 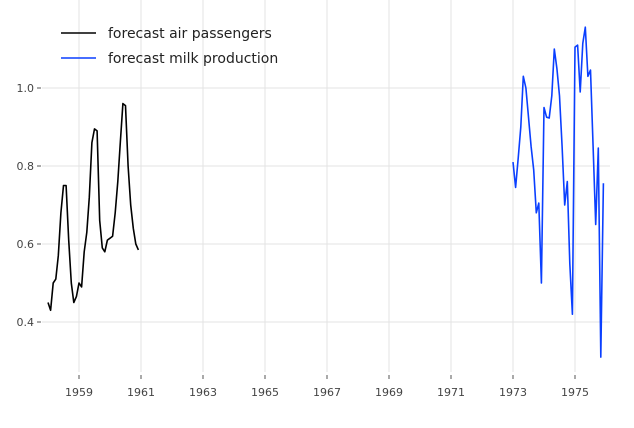 I want to click on y-tick-label: 0.8, so click(x=26, y=166).